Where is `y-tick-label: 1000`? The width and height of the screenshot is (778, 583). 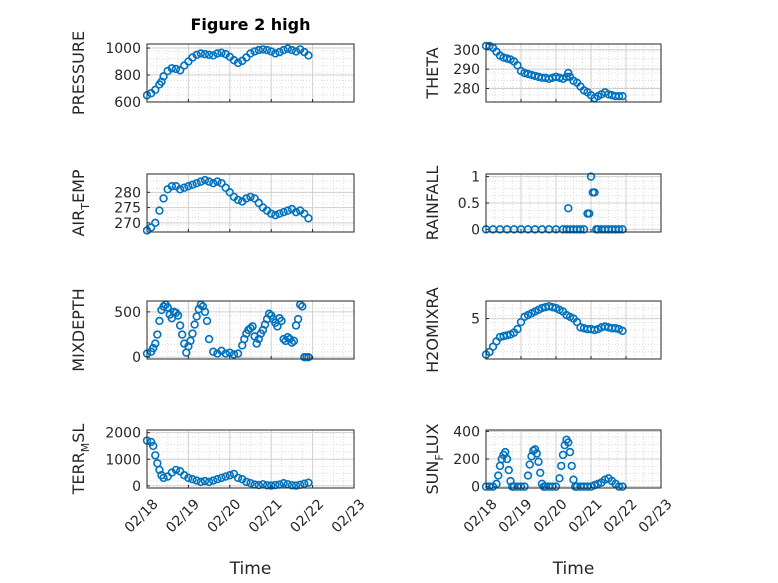
y-tick-label: 1000 is located at coordinates (123, 49).